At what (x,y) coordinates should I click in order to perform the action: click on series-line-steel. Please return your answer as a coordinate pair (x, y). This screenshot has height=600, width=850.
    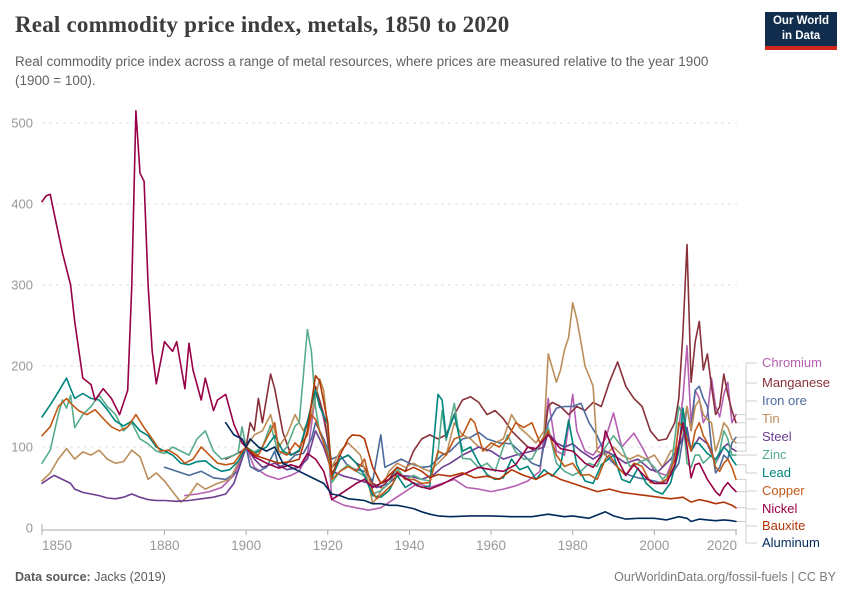
    Looking at the image, I should click on (389, 464).